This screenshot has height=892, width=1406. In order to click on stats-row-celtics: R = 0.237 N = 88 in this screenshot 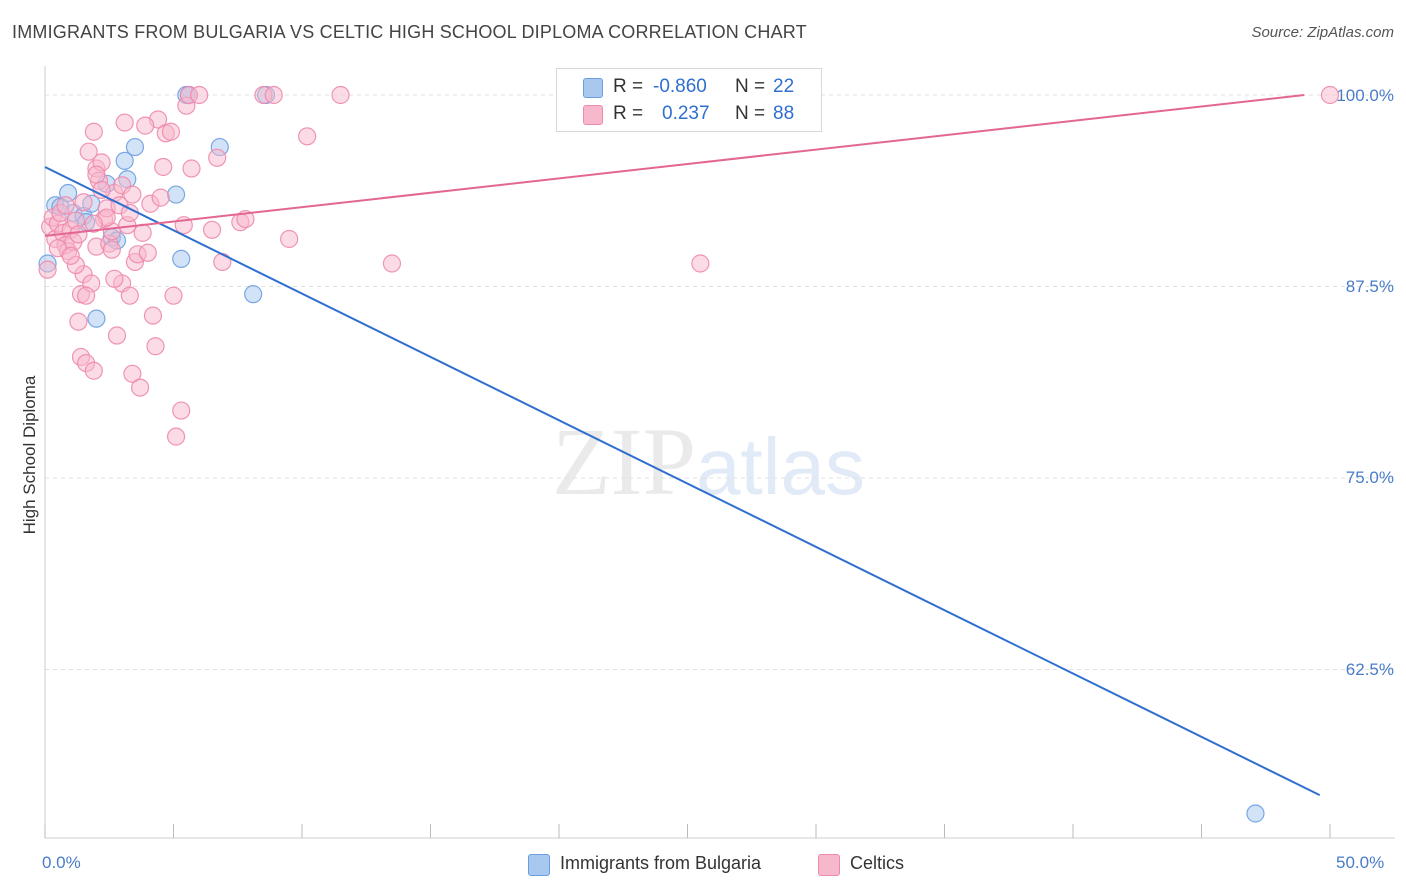, I will do `click(689, 114)`.